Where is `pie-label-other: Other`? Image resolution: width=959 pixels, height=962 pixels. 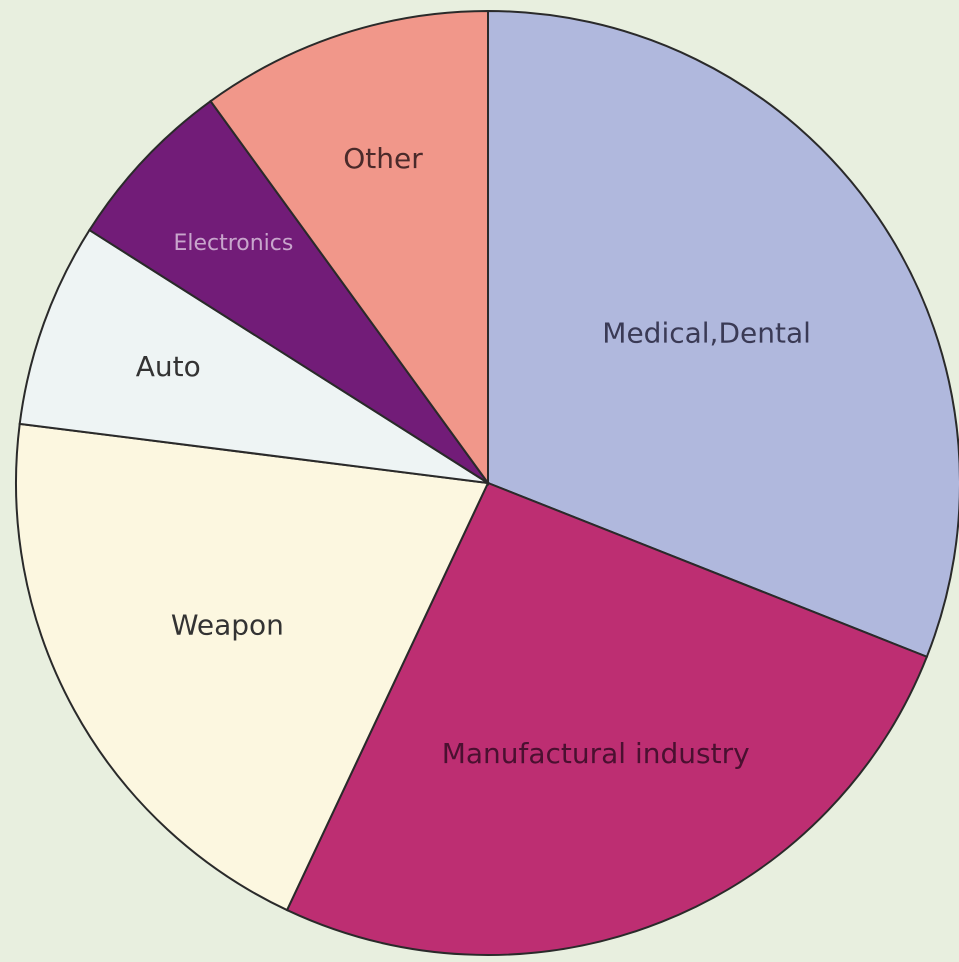
pie-label-other: Other is located at coordinates (383, 158).